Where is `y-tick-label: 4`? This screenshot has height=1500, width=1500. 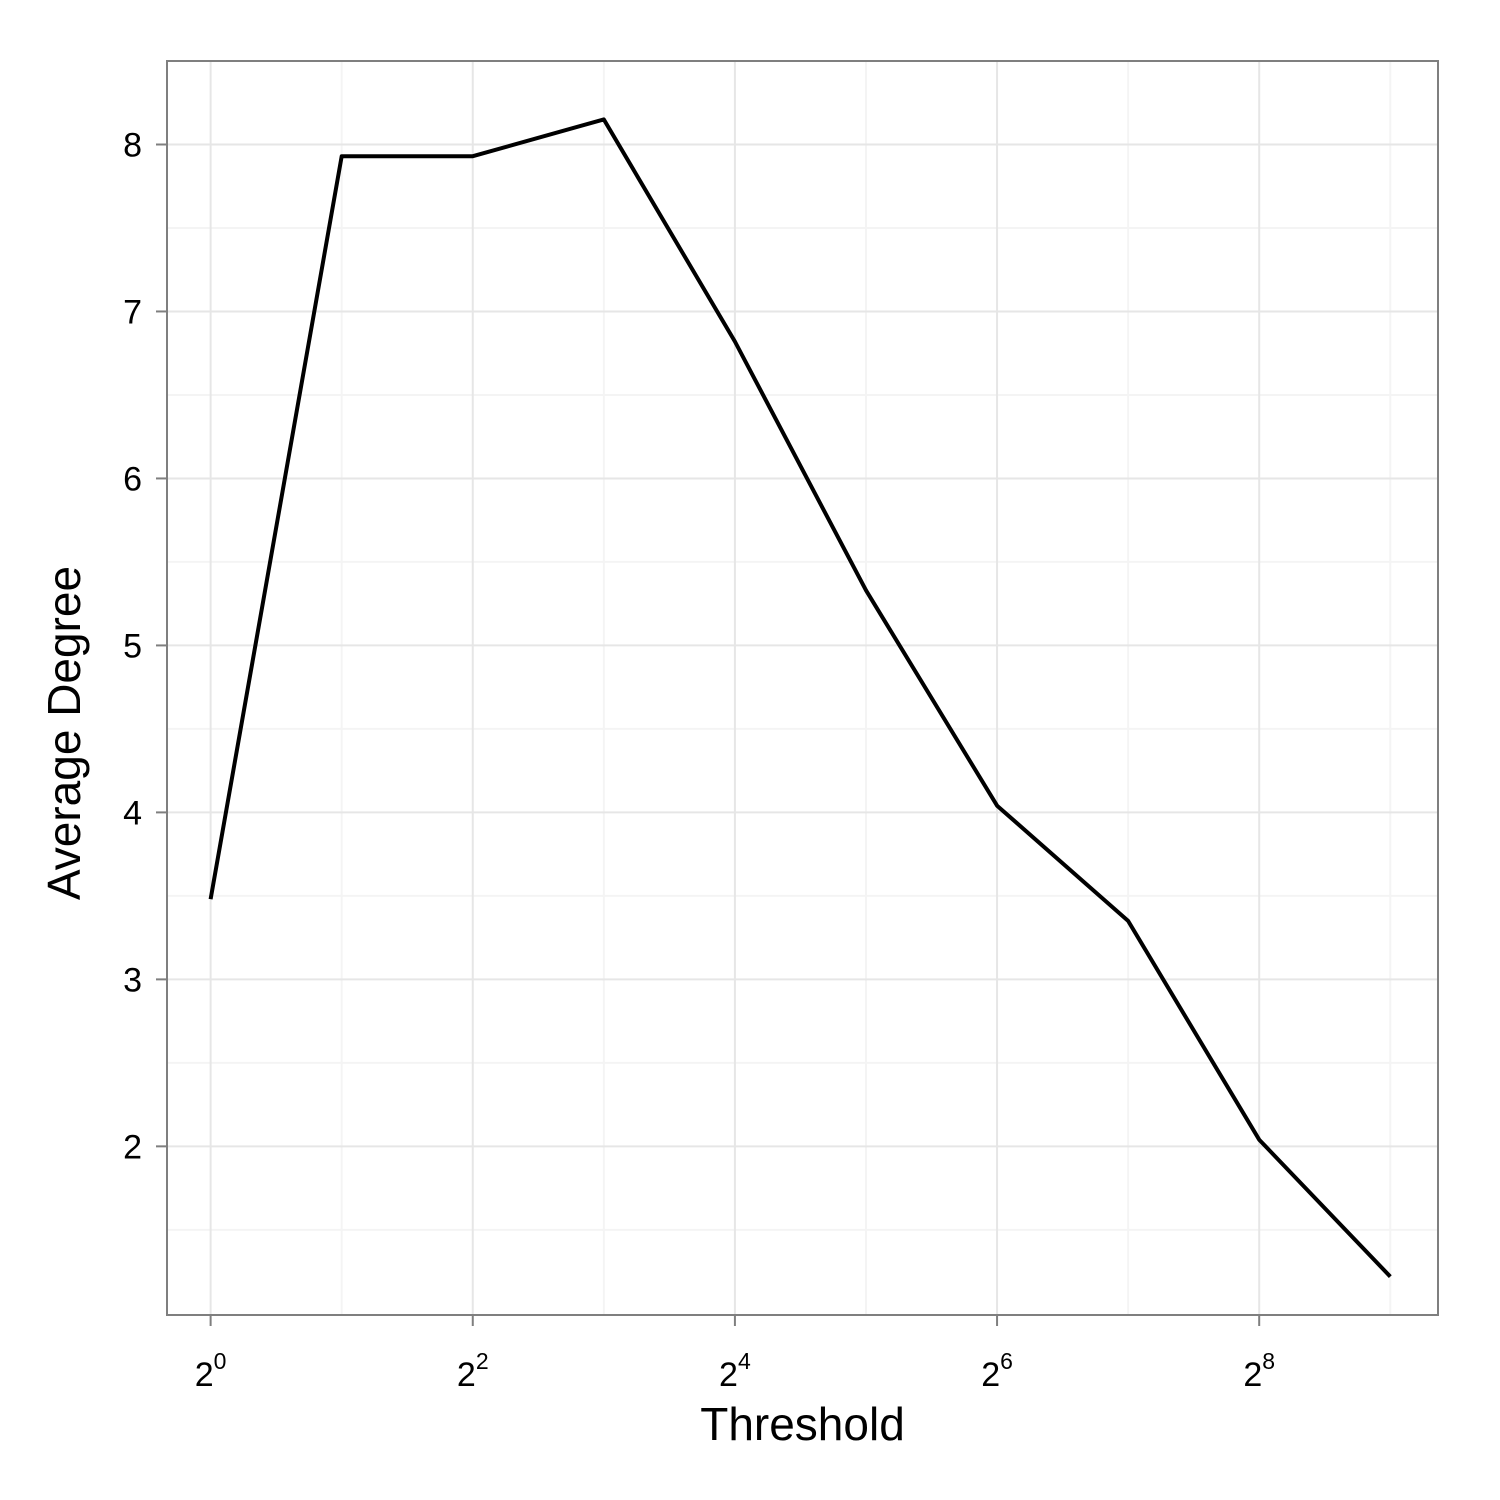 y-tick-label: 4 is located at coordinates (132, 813).